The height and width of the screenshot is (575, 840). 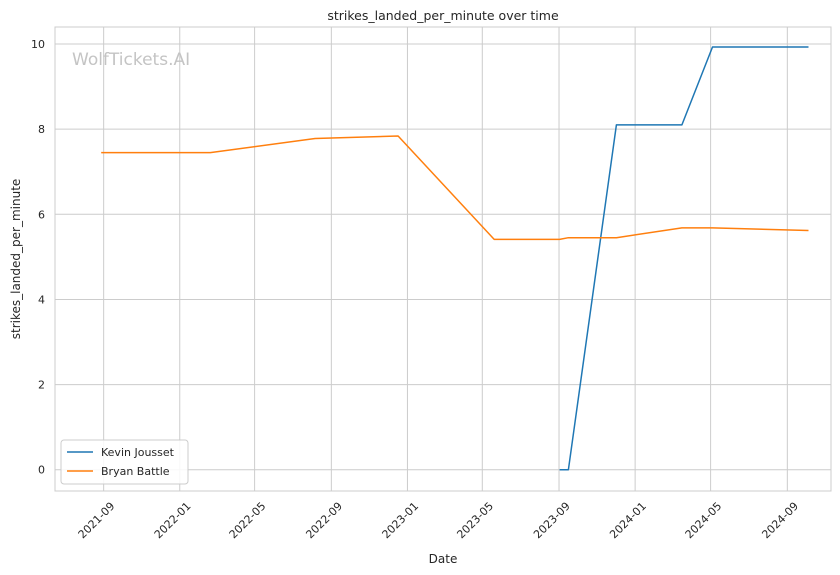 I want to click on x-tick-label: 2021-09, so click(x=97, y=521).